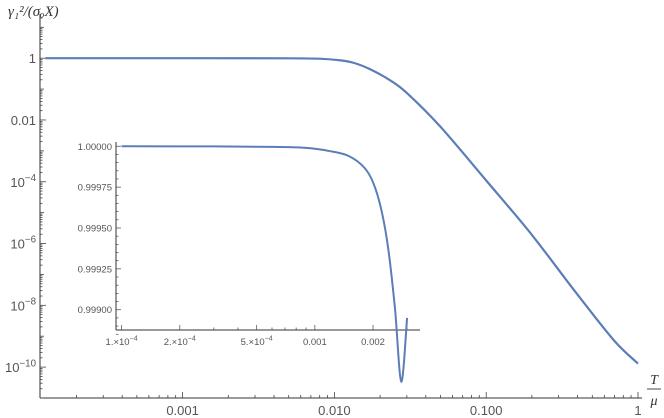 This screenshot has width=664, height=418. Describe the element at coordinates (95, 269) in the screenshot. I see `inset-y-tick-label: 0.99925` at that location.